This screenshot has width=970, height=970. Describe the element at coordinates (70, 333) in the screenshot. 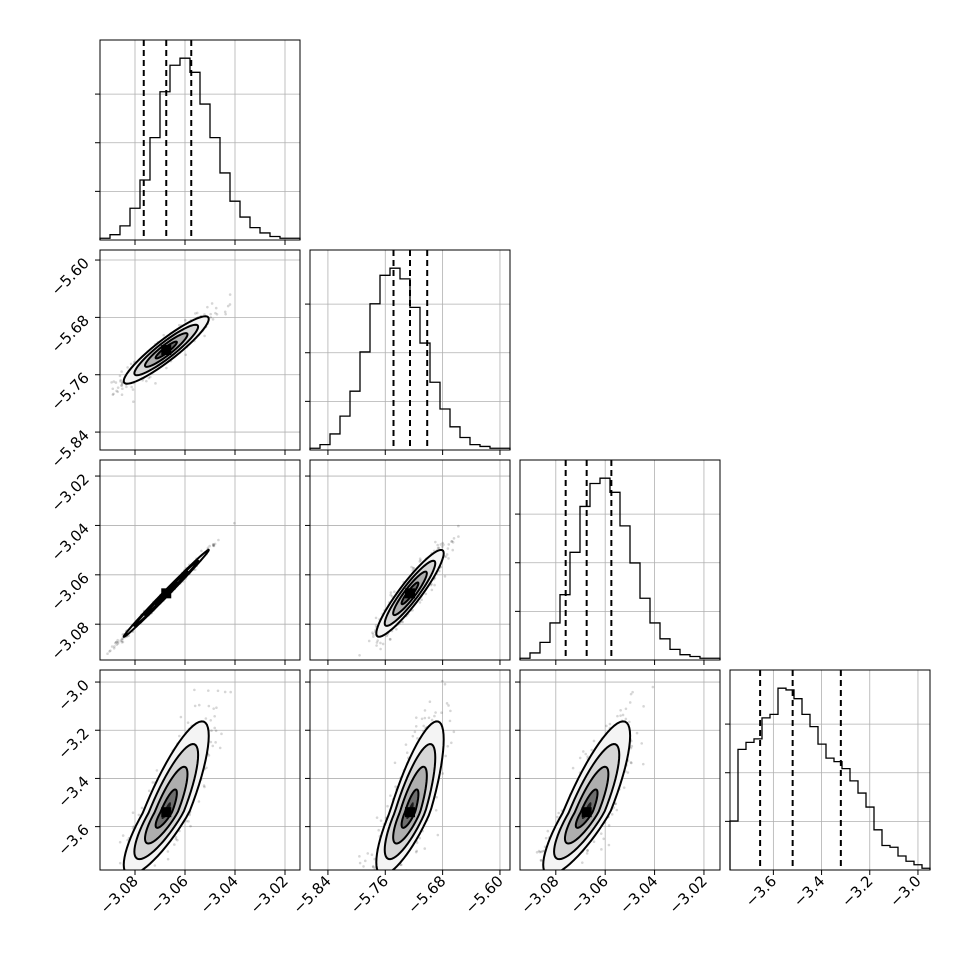

I see `y-tick-label: −5.68` at that location.